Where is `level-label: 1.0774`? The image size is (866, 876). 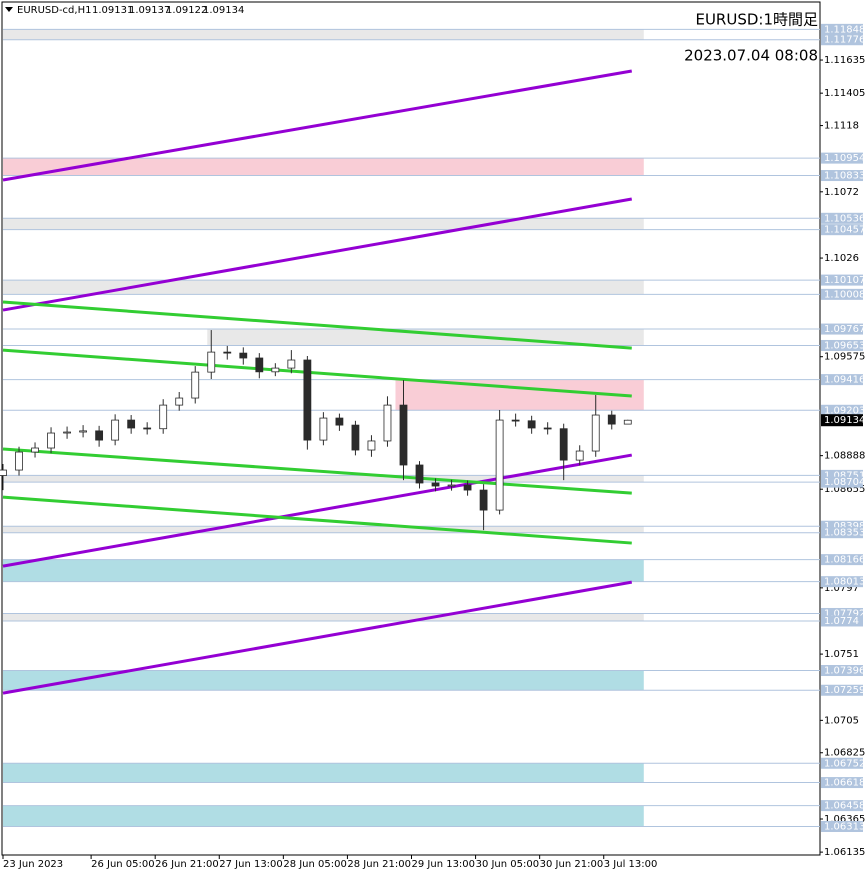
level-label: 1.0774 is located at coordinates (841, 621).